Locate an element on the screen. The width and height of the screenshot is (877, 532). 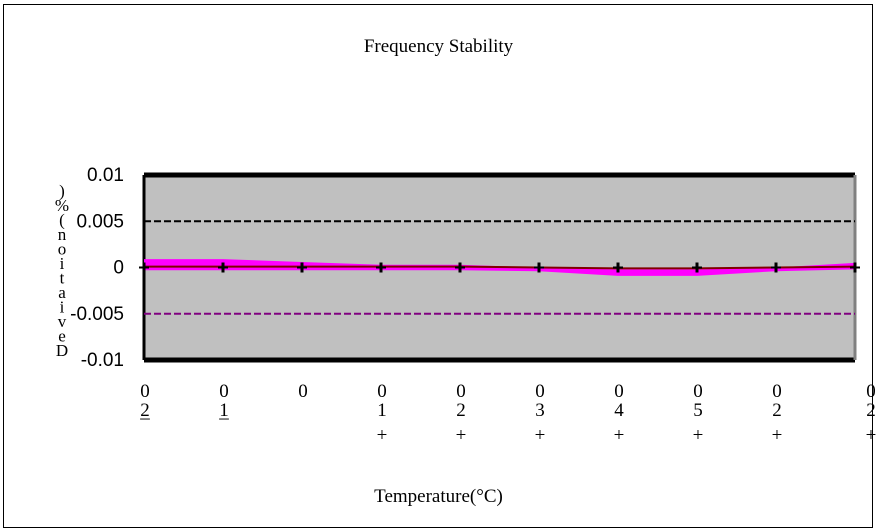
x-tick-label: 3 is located at coordinates (540, 410).